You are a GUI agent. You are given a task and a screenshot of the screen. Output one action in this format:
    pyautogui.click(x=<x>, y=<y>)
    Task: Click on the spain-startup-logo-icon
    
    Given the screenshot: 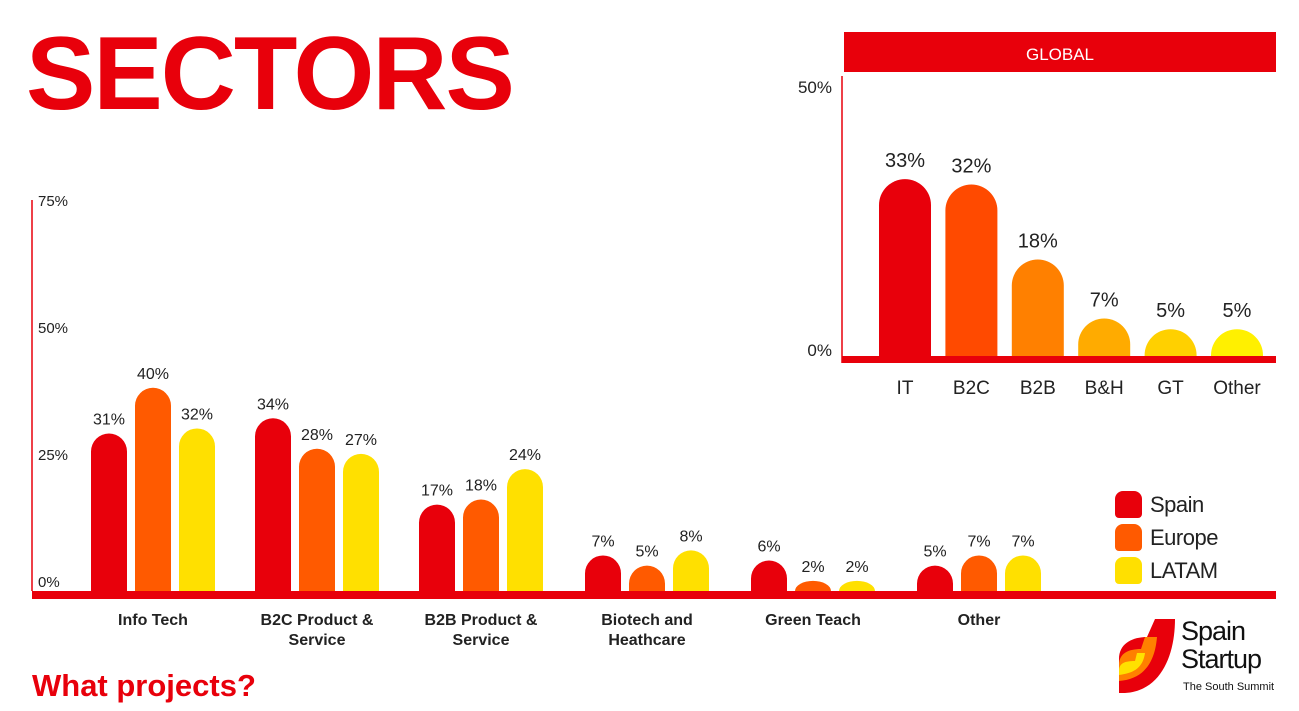 What is the action you would take?
    pyautogui.click(x=1147, y=656)
    